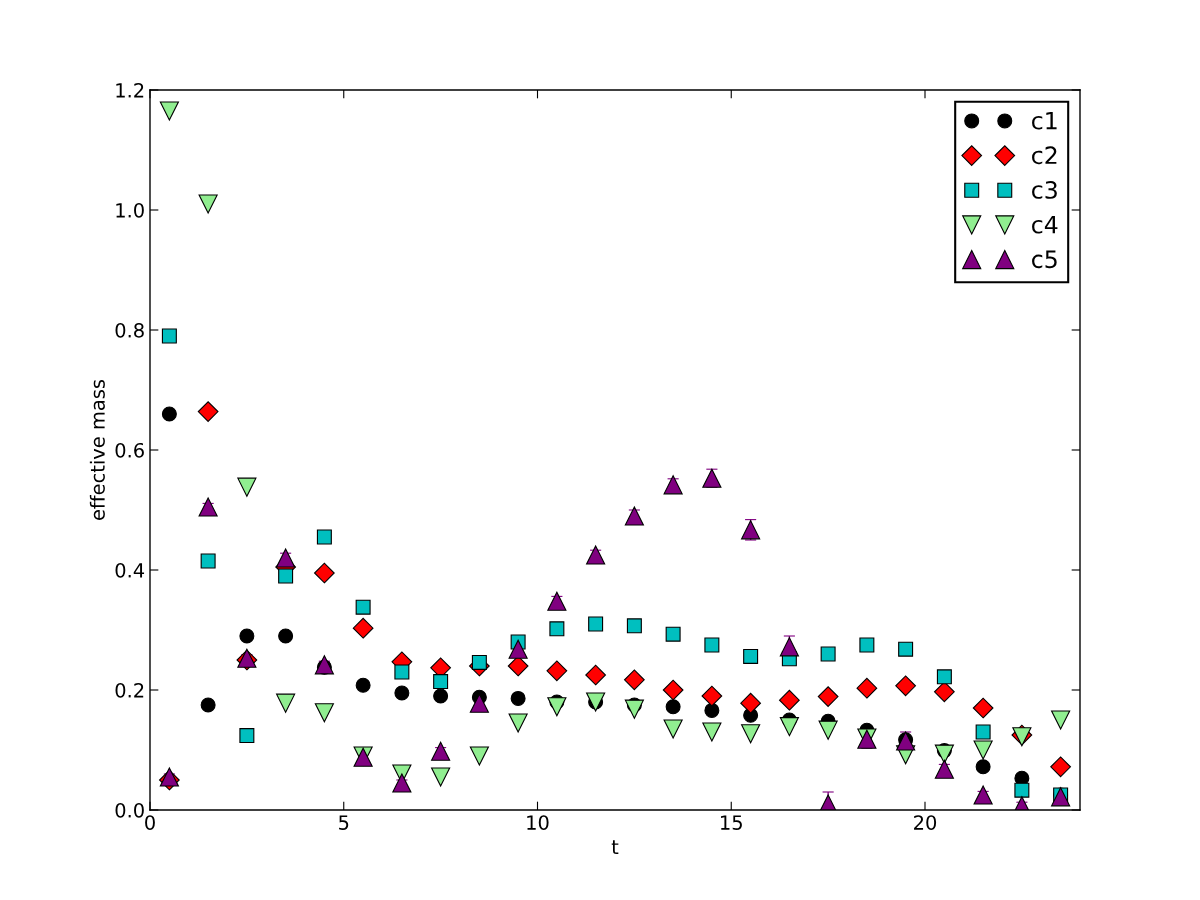 The image size is (1200, 900). Describe the element at coordinates (130, 90) in the screenshot. I see `y-tick-label: 1.2` at that location.